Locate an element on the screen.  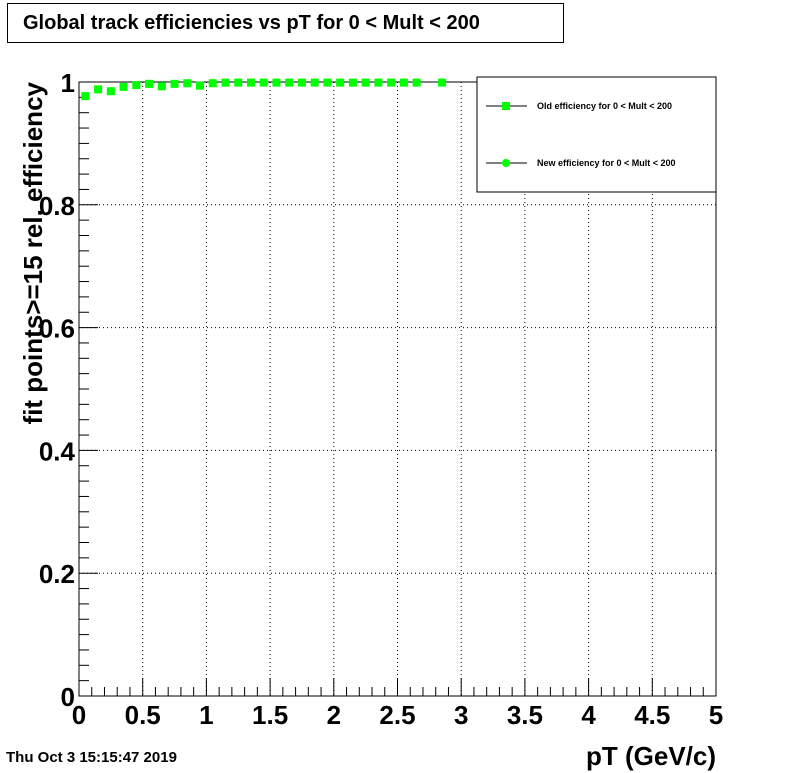
legend-label: New efficiency for 0 < Mult < 200 is located at coordinates (606, 163).